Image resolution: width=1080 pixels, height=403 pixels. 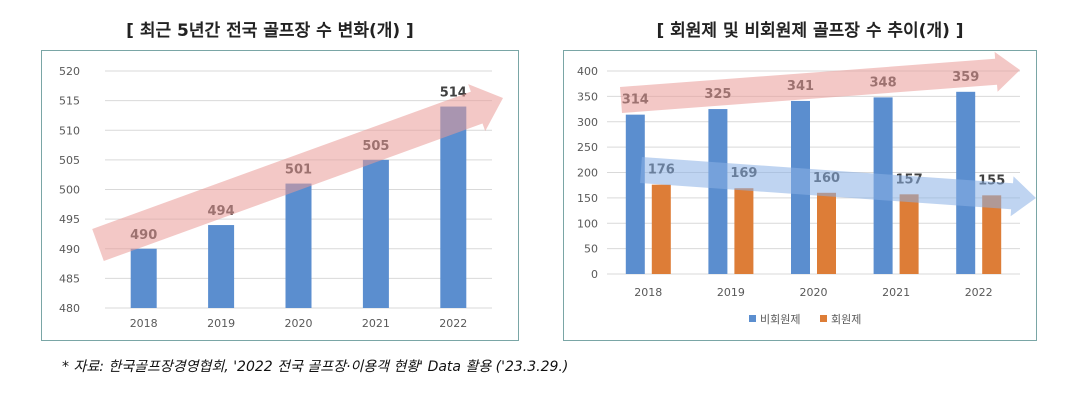 What do you see at coordinates (814, 292) in the screenshot?
I see `right-x-tick-label: 2020` at bounding box center [814, 292].